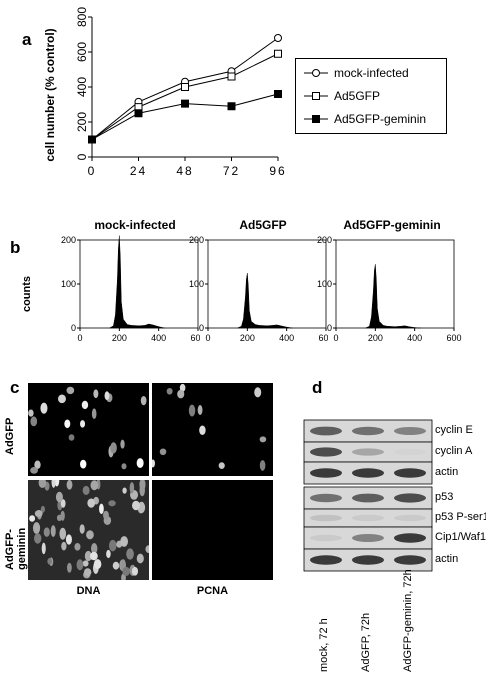  I want to click on histogram-area, so click(136, 282).